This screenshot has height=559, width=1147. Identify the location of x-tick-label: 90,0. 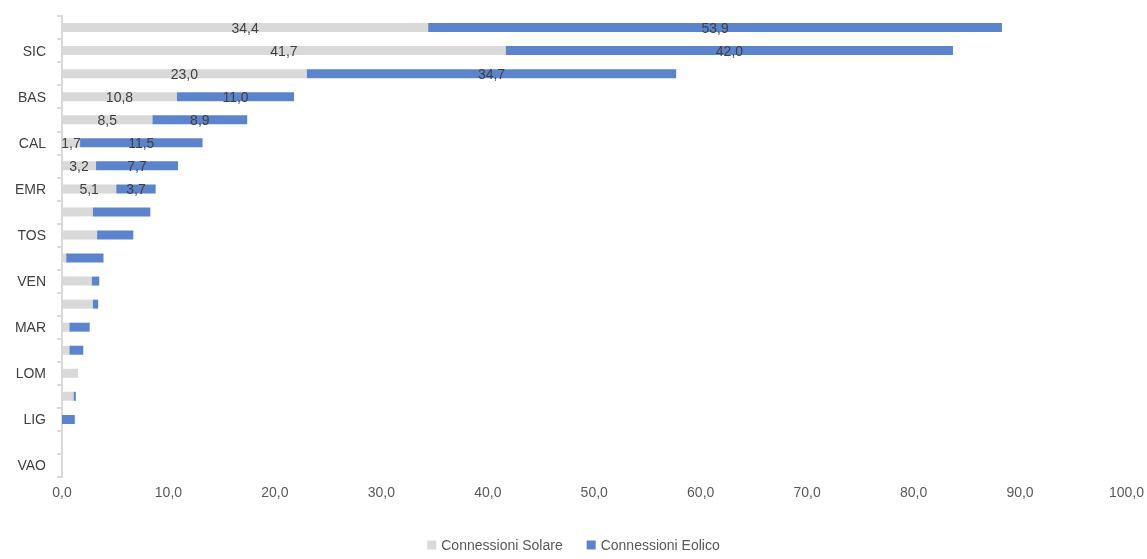
(1020, 492).